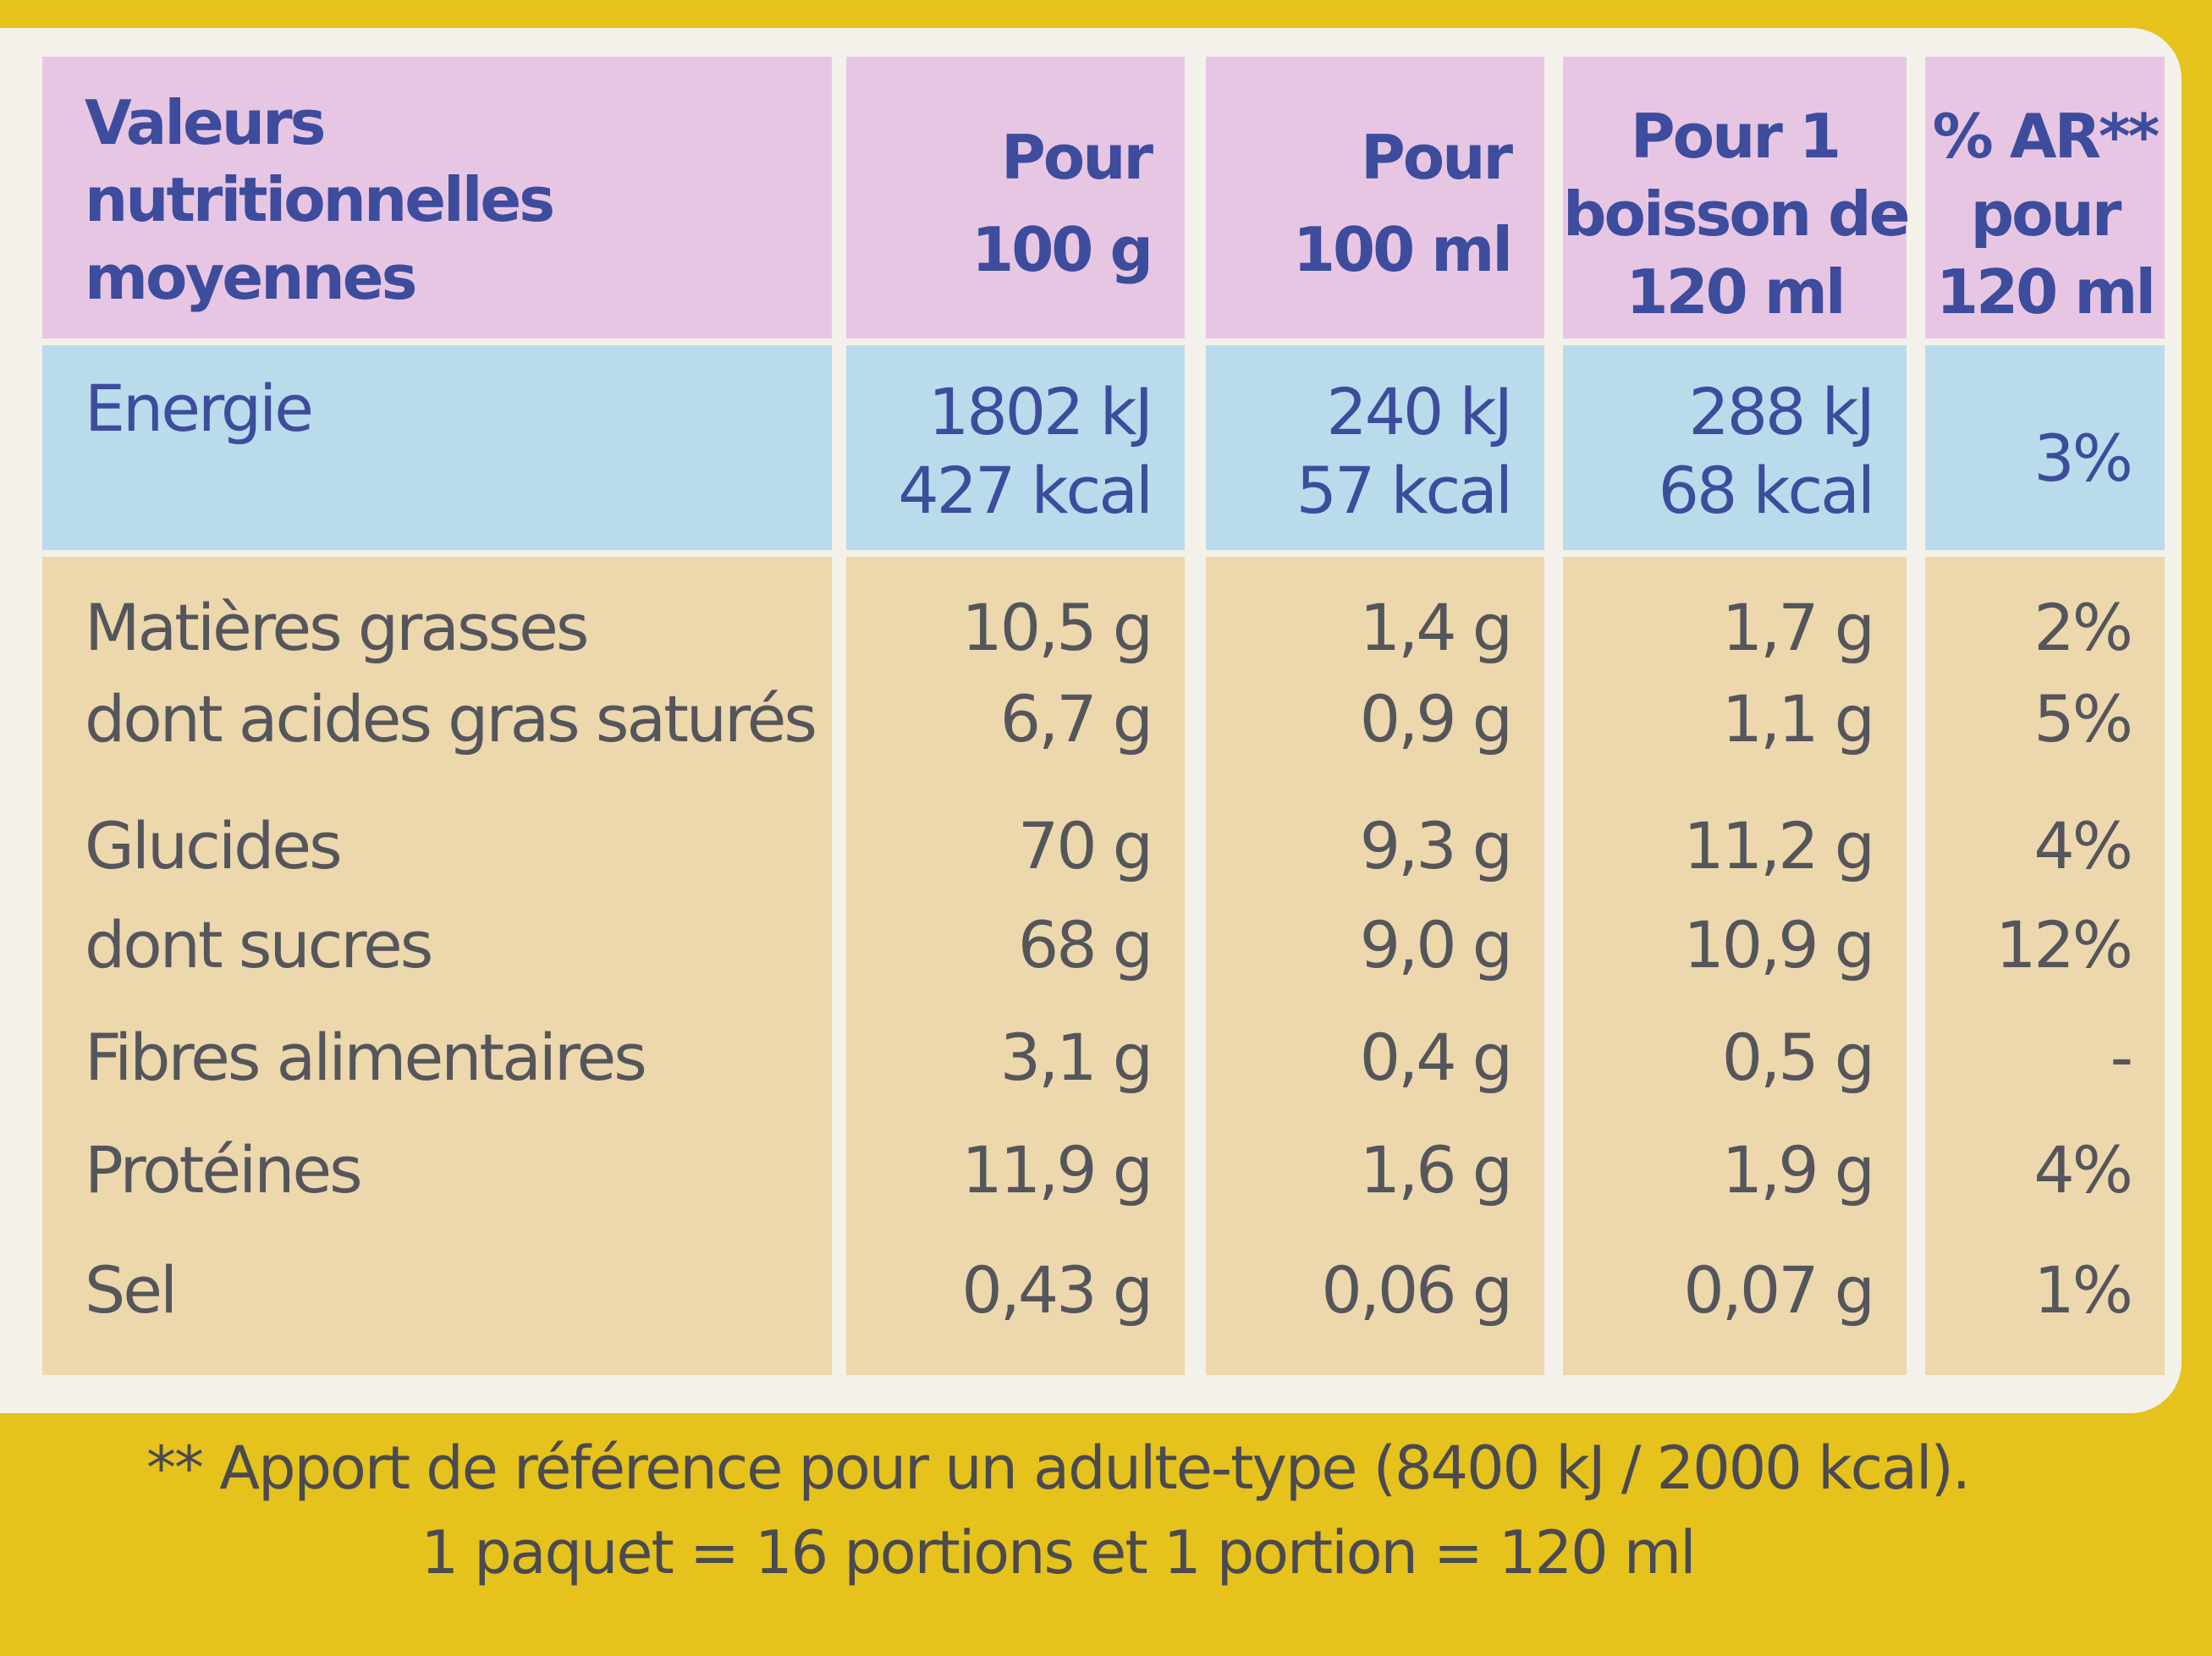 The image size is (2212, 1656). I want to click on nutrient-value: 0,06 g, so click(1417, 1290).